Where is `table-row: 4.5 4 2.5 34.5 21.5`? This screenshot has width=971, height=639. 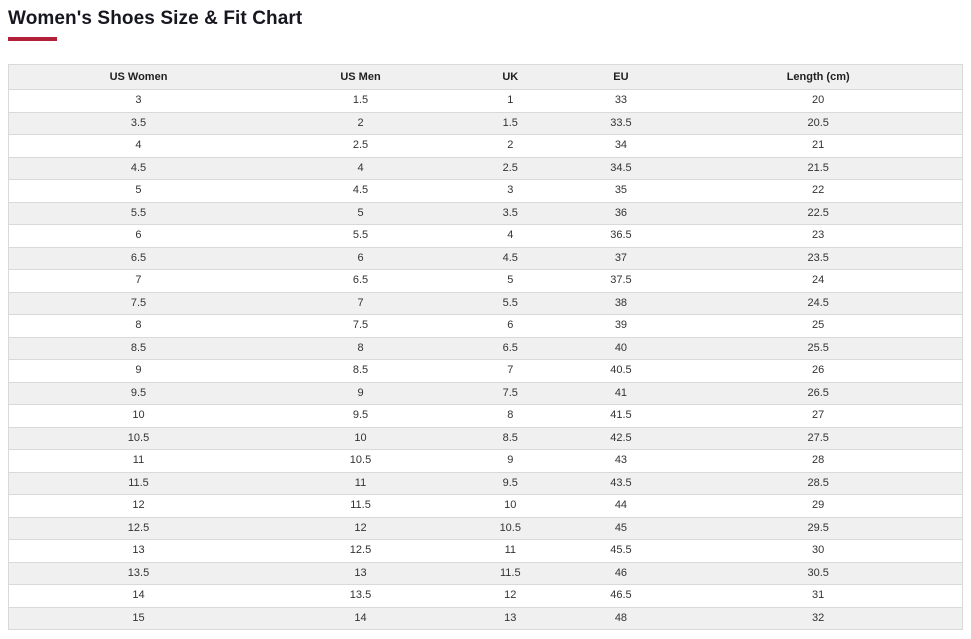
table-row: 4.5 4 2.5 34.5 21.5 is located at coordinates (485, 168).